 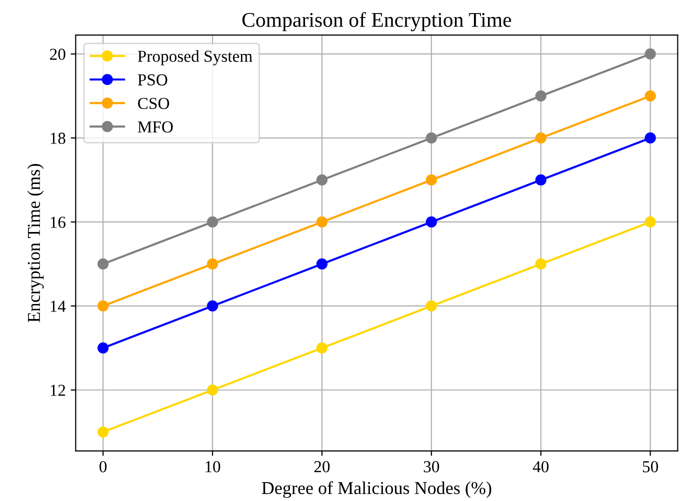 What do you see at coordinates (213, 466) in the screenshot?
I see `x-tick-label: 10` at bounding box center [213, 466].